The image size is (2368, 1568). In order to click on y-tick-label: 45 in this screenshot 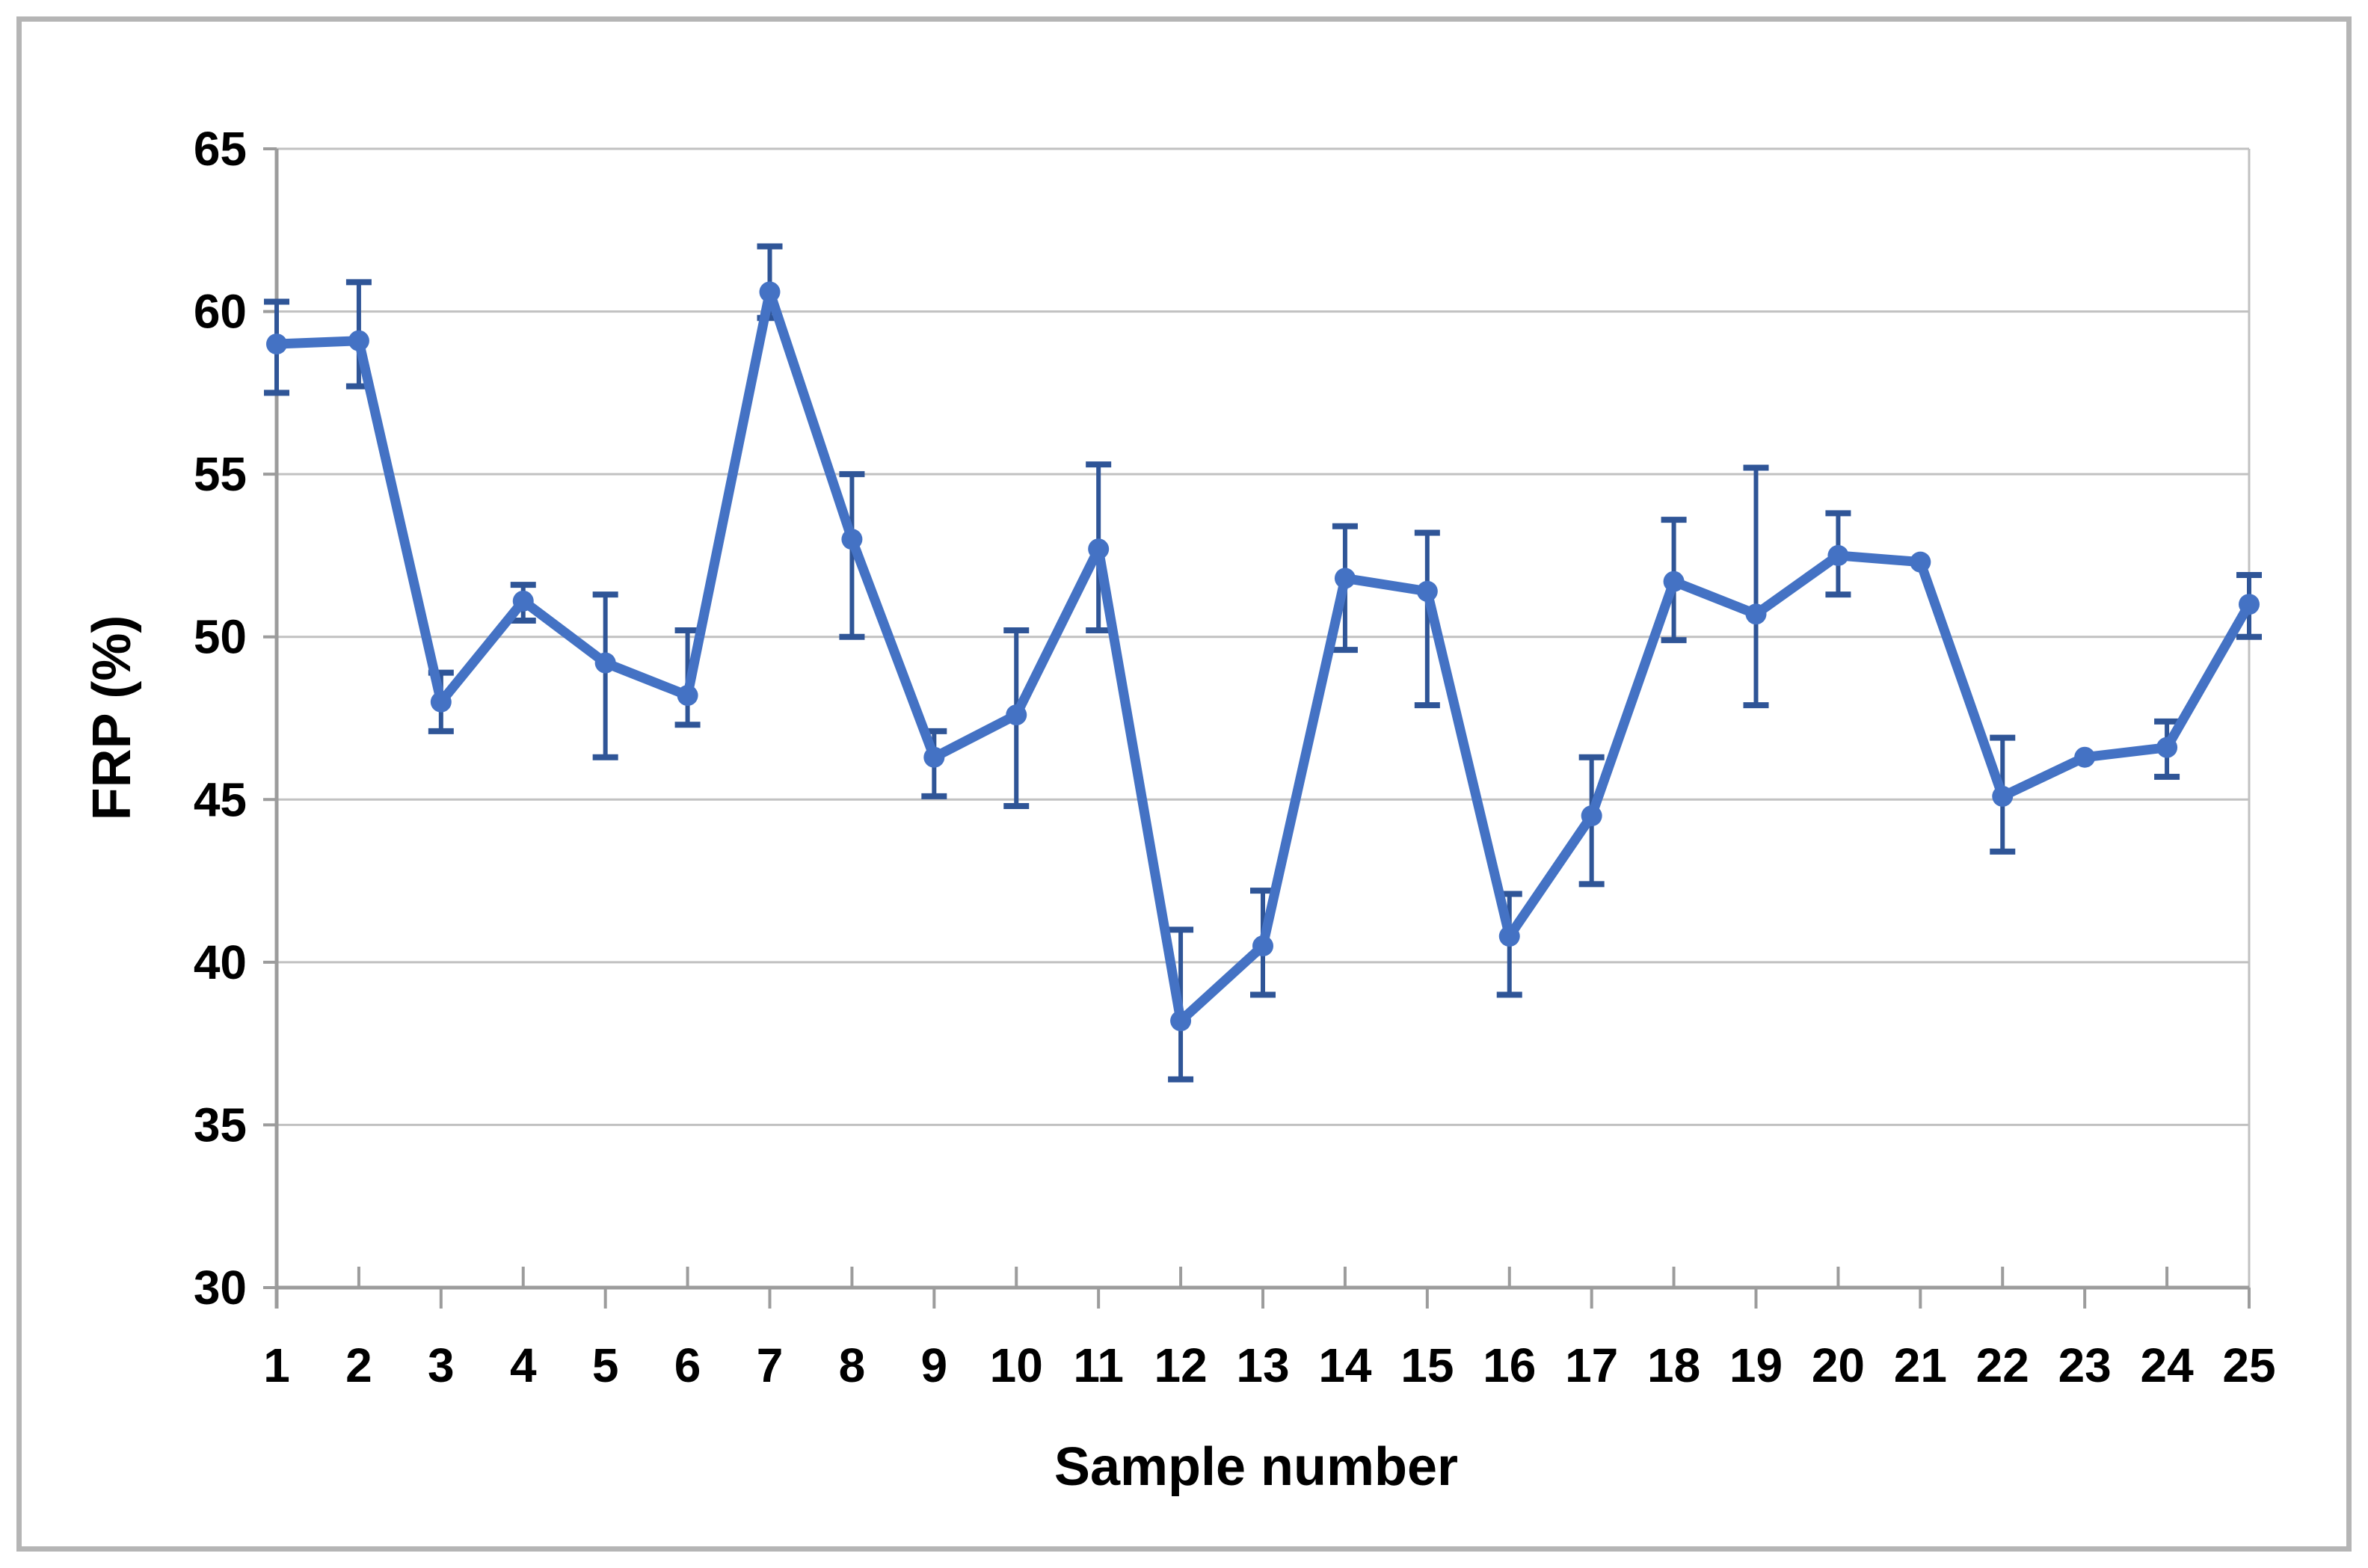, I will do `click(221, 799)`.